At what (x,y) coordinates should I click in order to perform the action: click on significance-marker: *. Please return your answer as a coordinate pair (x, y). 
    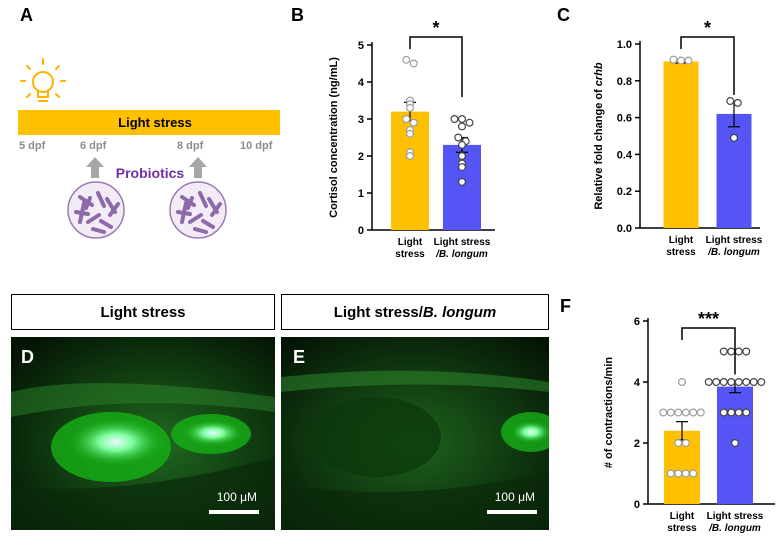
    Looking at the image, I should click on (435, 29).